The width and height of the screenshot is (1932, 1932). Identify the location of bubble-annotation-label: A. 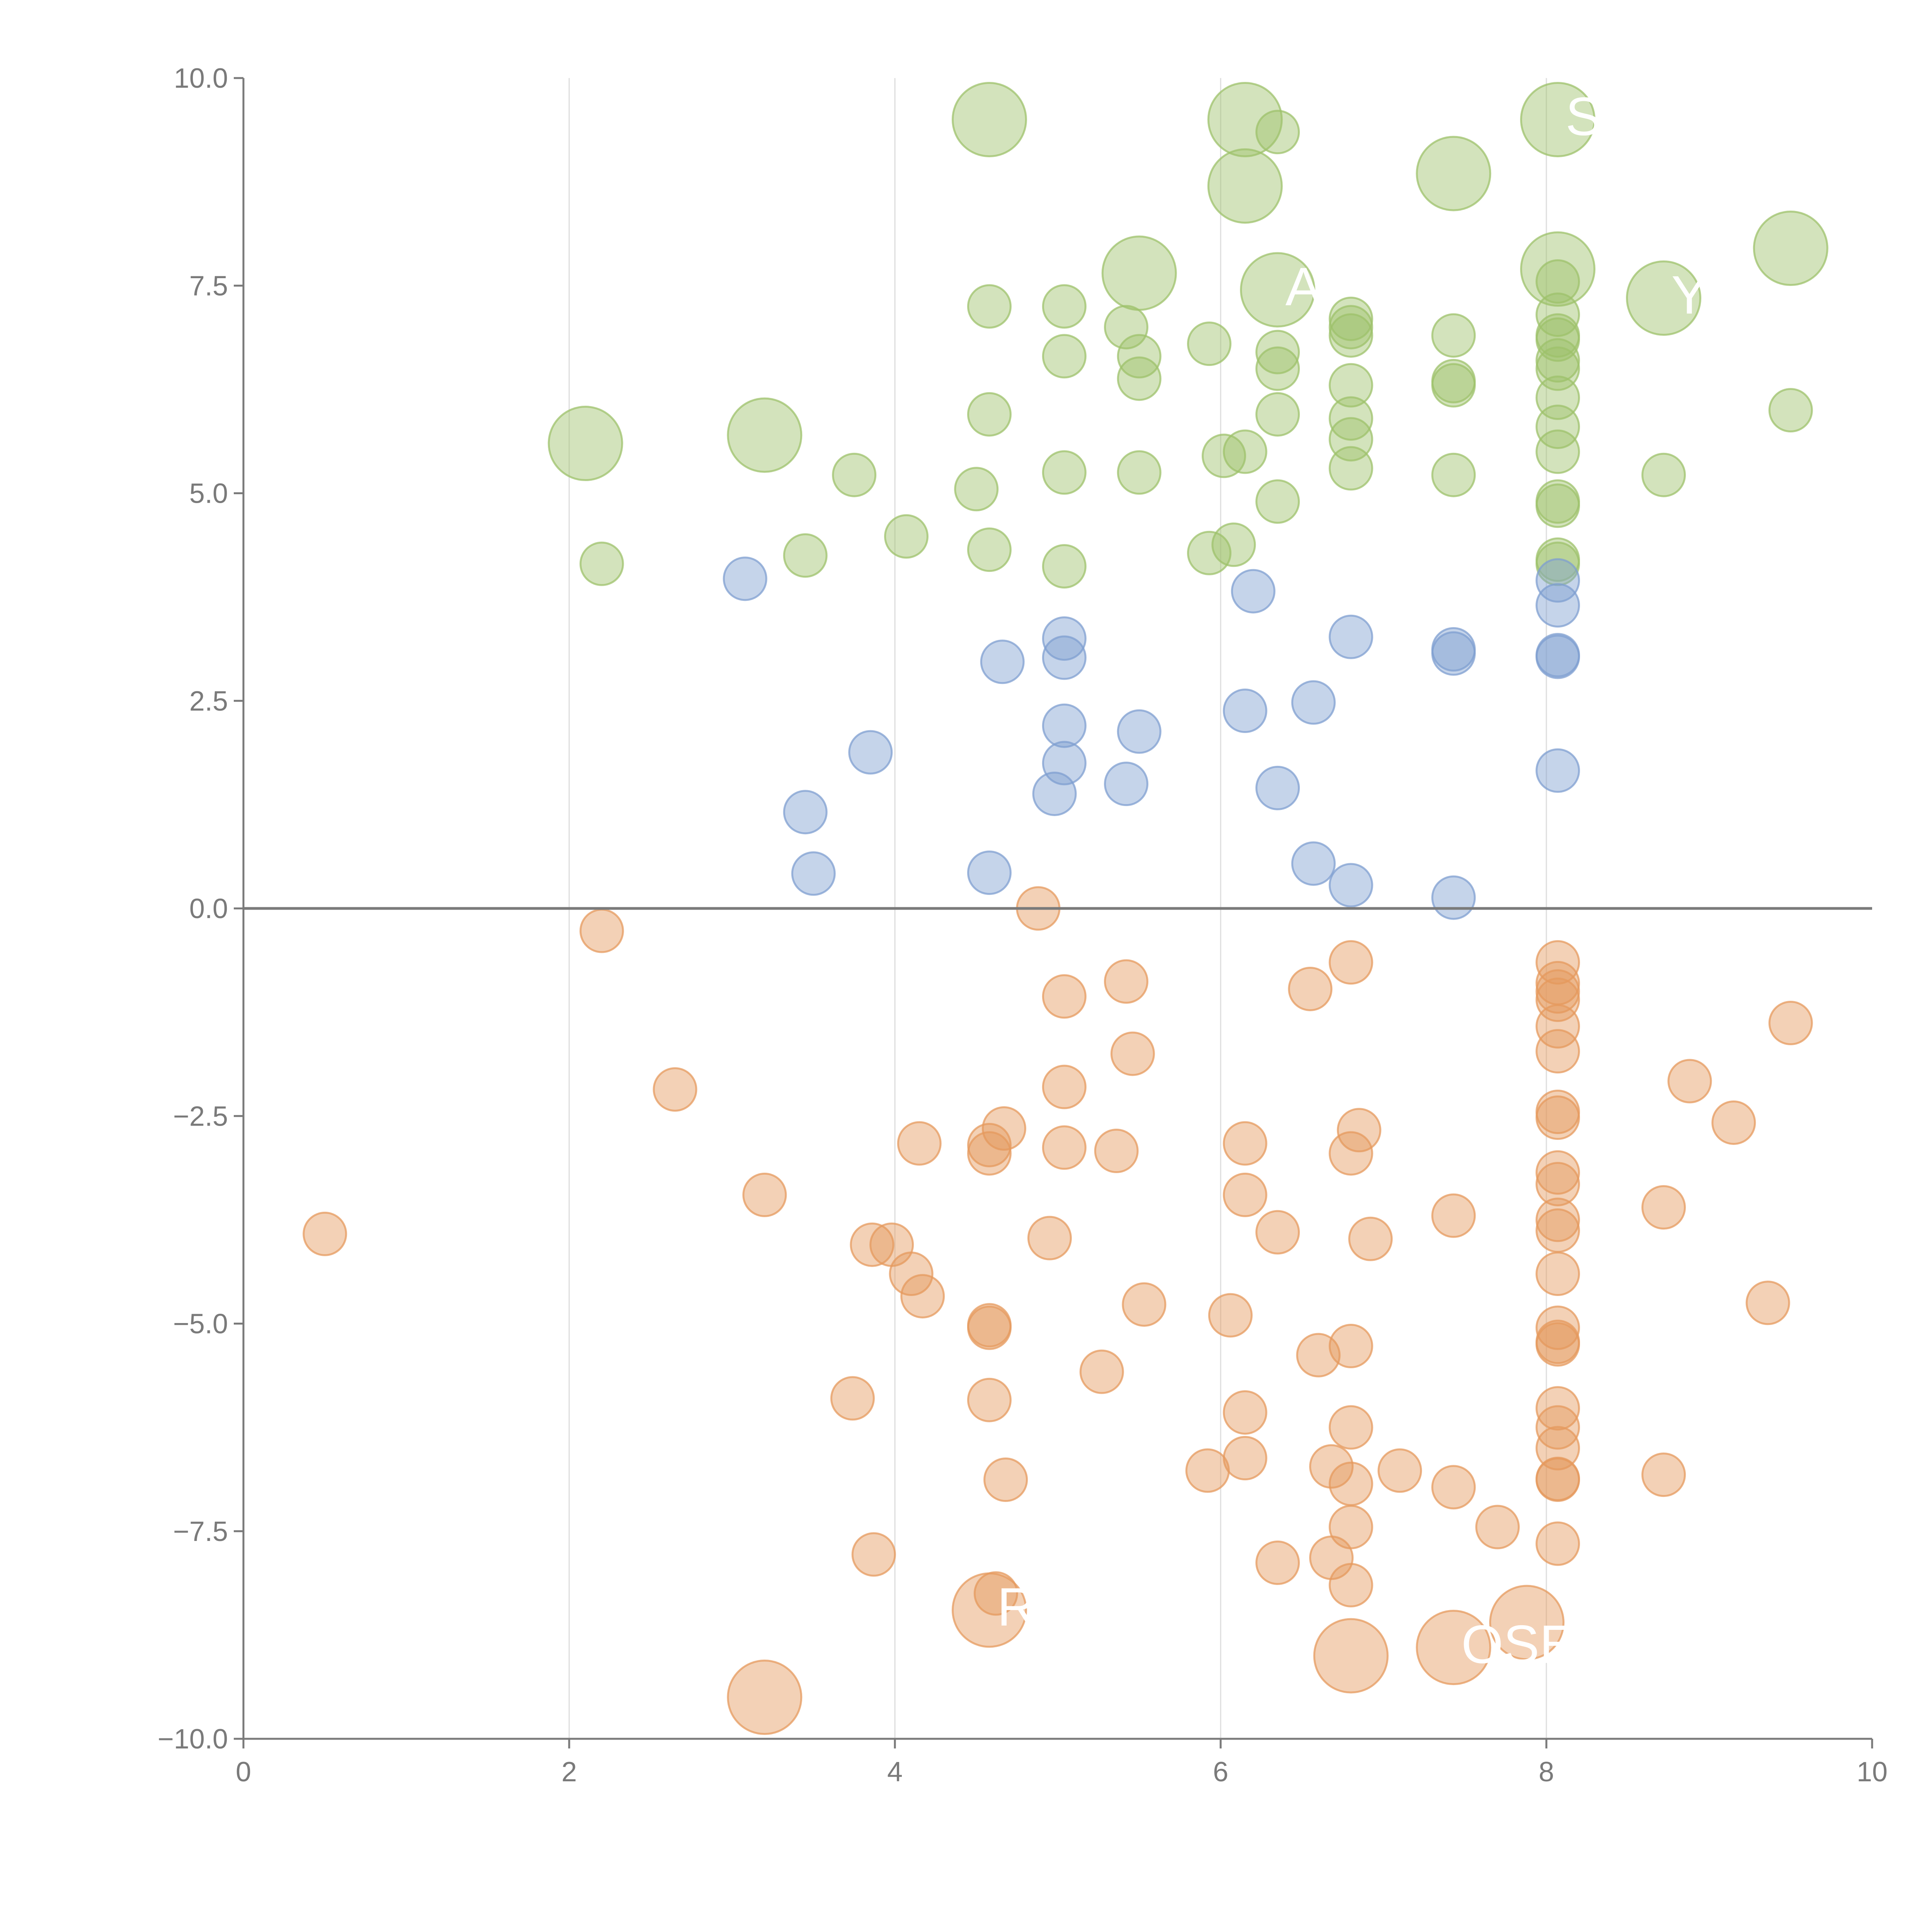
(1304, 287).